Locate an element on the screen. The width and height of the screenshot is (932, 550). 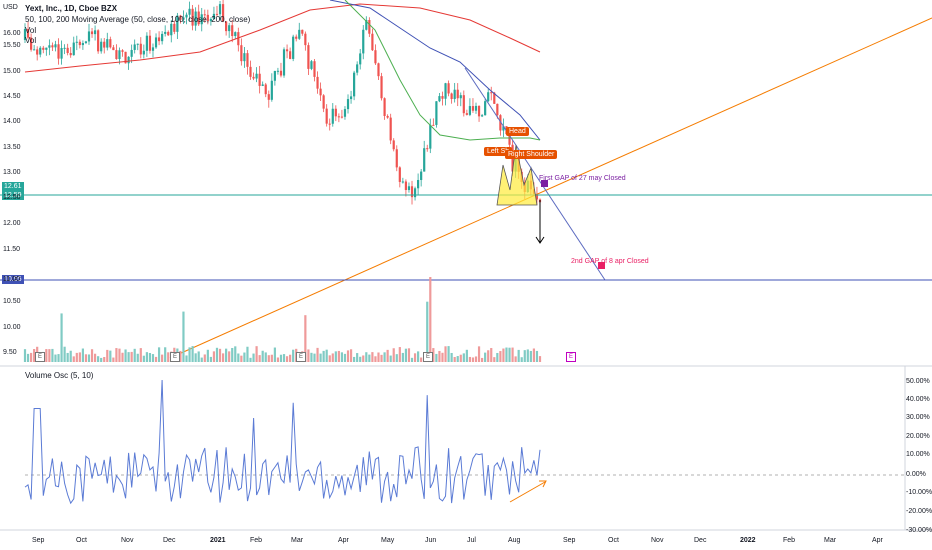
gap1-note: First GAP of 27 may Closed is located at coordinates (582, 178).